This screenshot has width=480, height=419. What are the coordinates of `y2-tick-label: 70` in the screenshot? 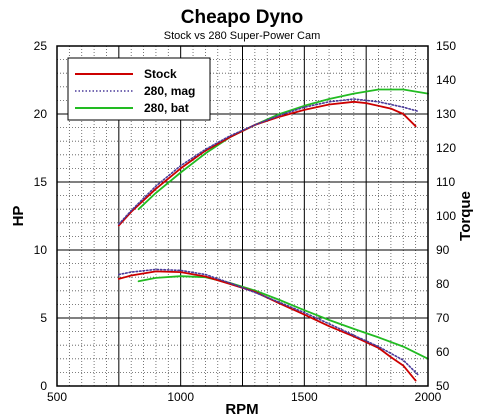 It's located at (443, 318).